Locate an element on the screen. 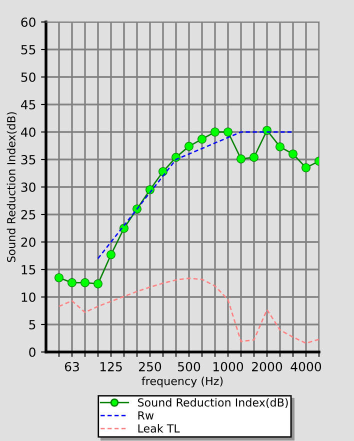 Image resolution: width=354 pixels, height=441 pixels. x-tick-label: 63 is located at coordinates (71, 367).